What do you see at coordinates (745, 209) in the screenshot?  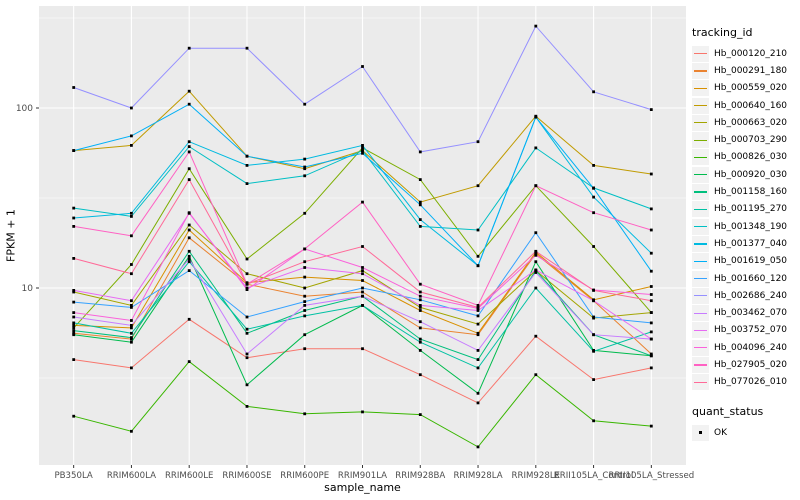 I see `legend-item: Hb_001195_270` at bounding box center [745, 209].